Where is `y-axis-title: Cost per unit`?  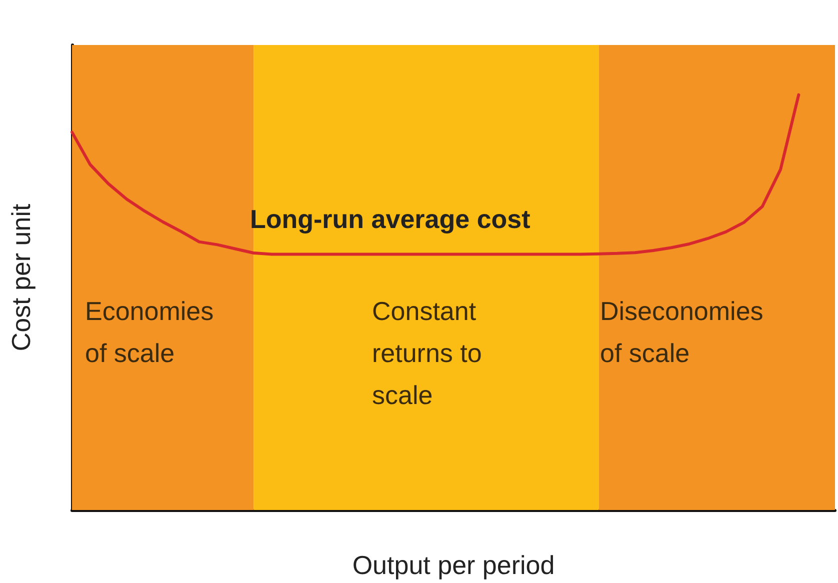
y-axis-title: Cost per unit is located at coordinates (21, 277).